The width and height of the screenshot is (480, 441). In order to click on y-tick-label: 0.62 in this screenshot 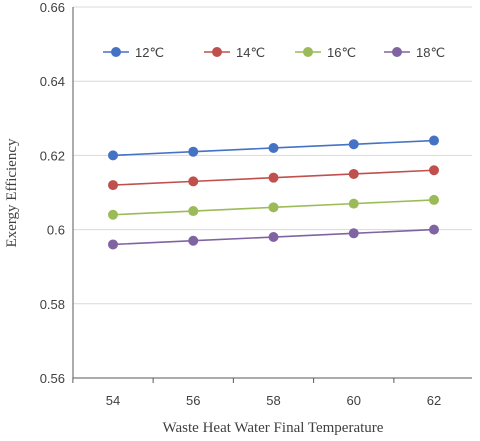, I will do `click(52, 155)`.